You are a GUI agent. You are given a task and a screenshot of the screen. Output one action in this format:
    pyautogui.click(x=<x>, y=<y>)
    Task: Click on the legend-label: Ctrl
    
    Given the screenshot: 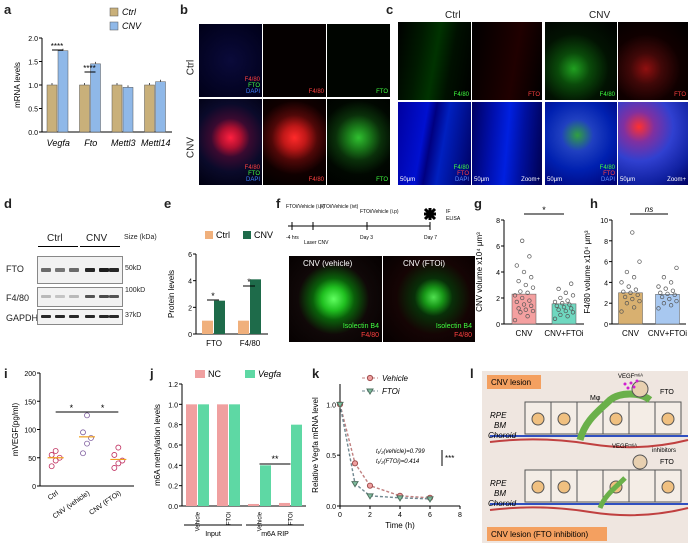 What is the action you would take?
    pyautogui.click(x=223, y=235)
    